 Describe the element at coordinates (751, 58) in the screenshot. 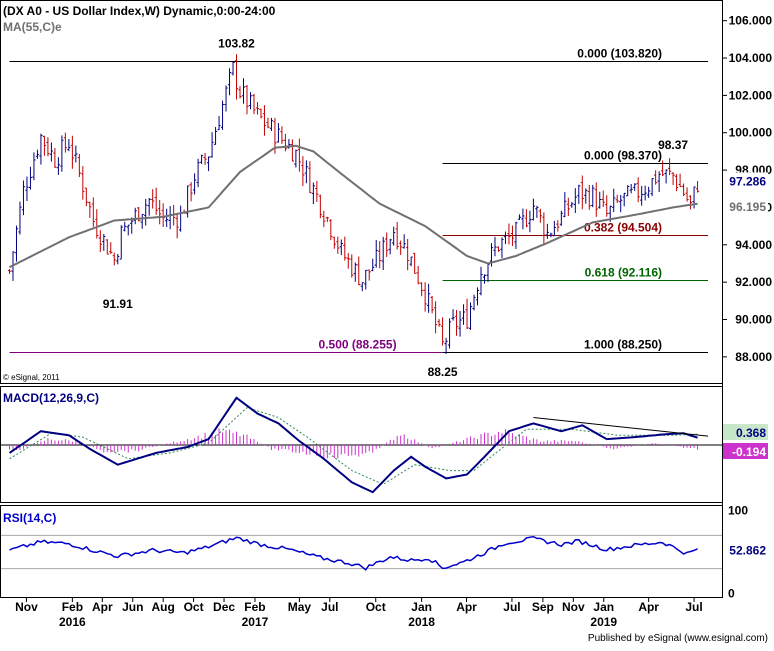

I see `price-tick-label: 104.000` at that location.